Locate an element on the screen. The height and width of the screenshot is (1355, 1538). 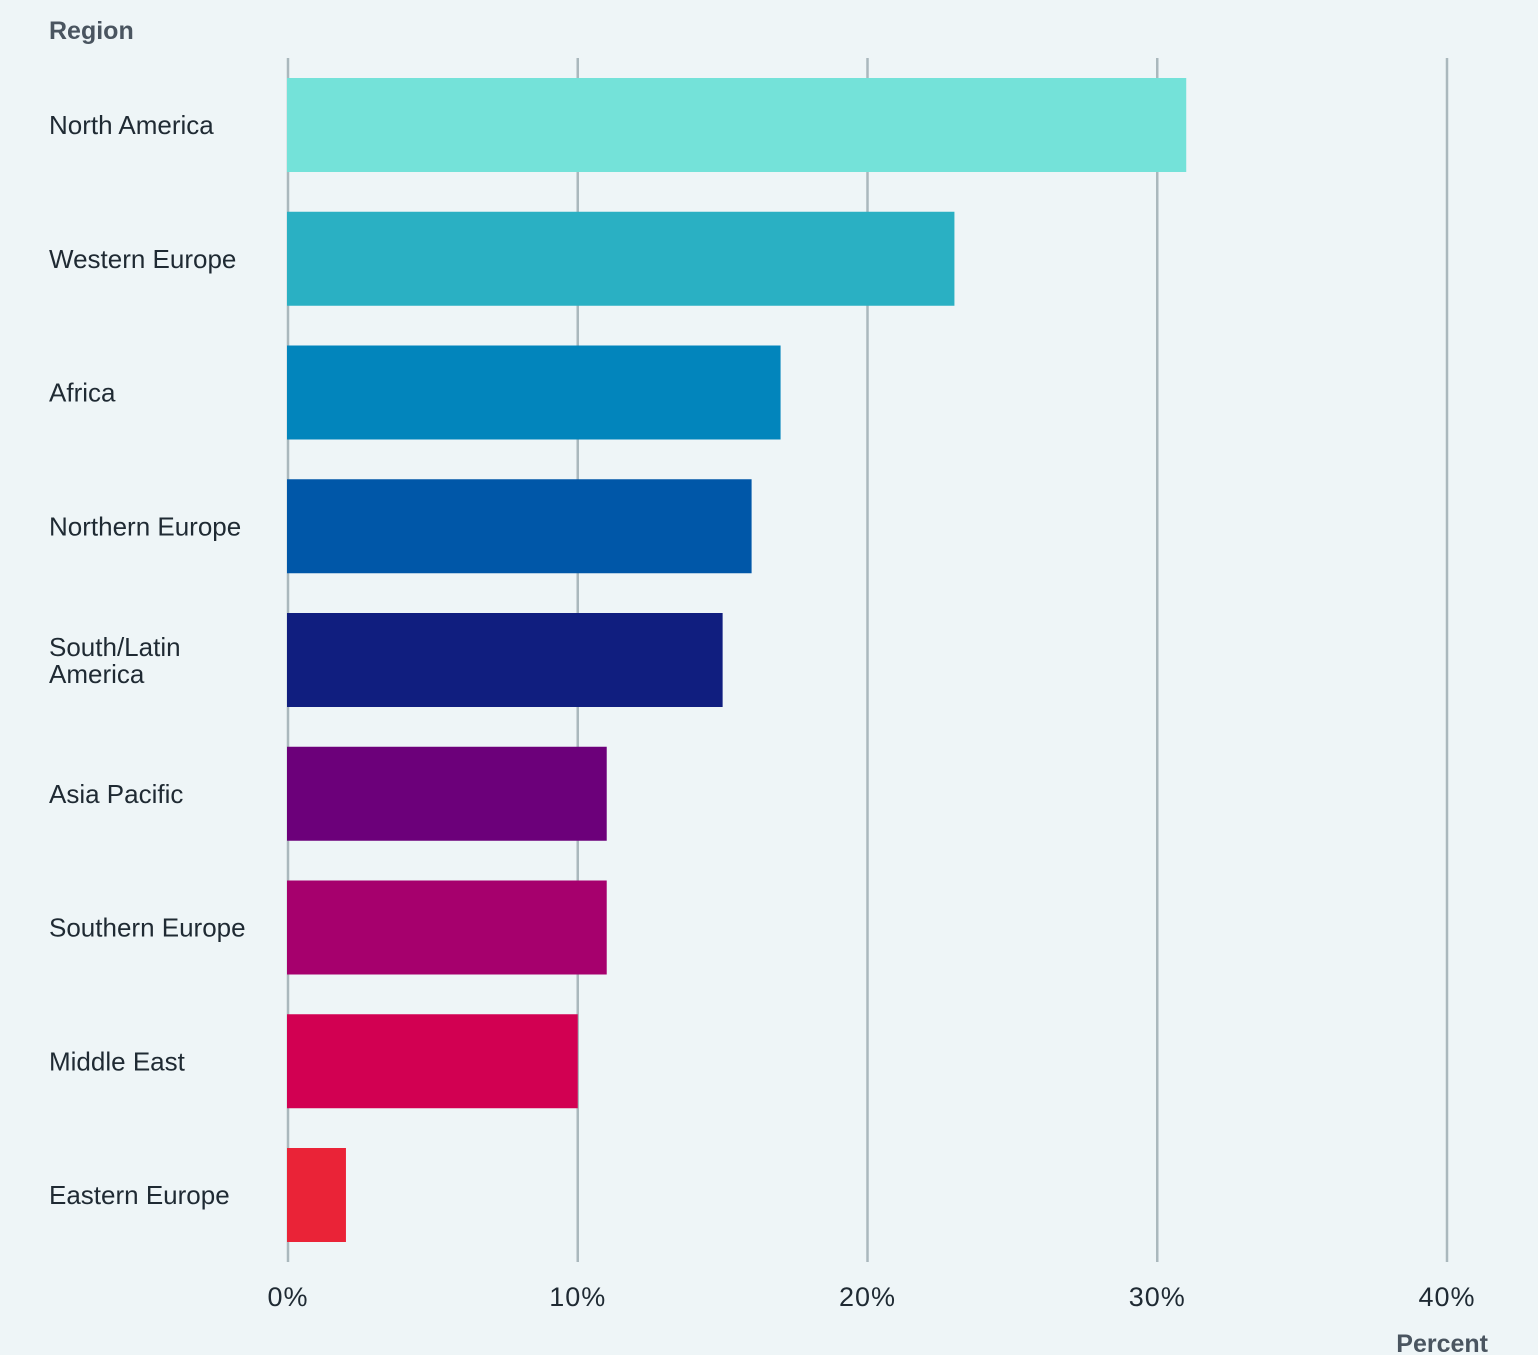
x-tick-label: 0% is located at coordinates (287, 1297).